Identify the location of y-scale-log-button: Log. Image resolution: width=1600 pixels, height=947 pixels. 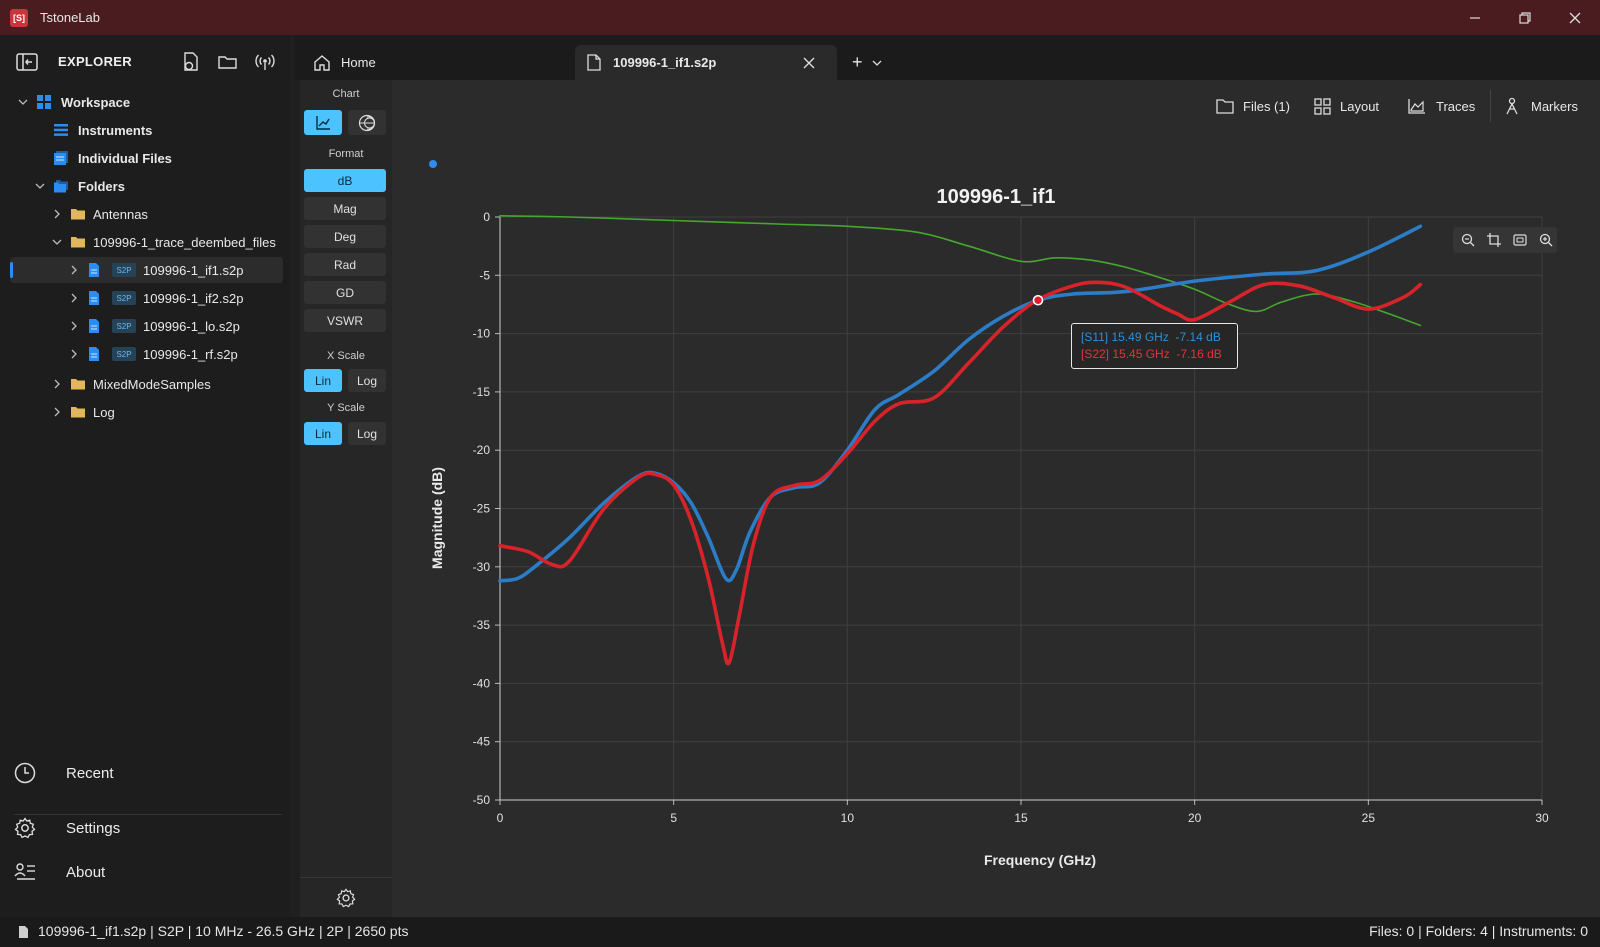
(367, 433).